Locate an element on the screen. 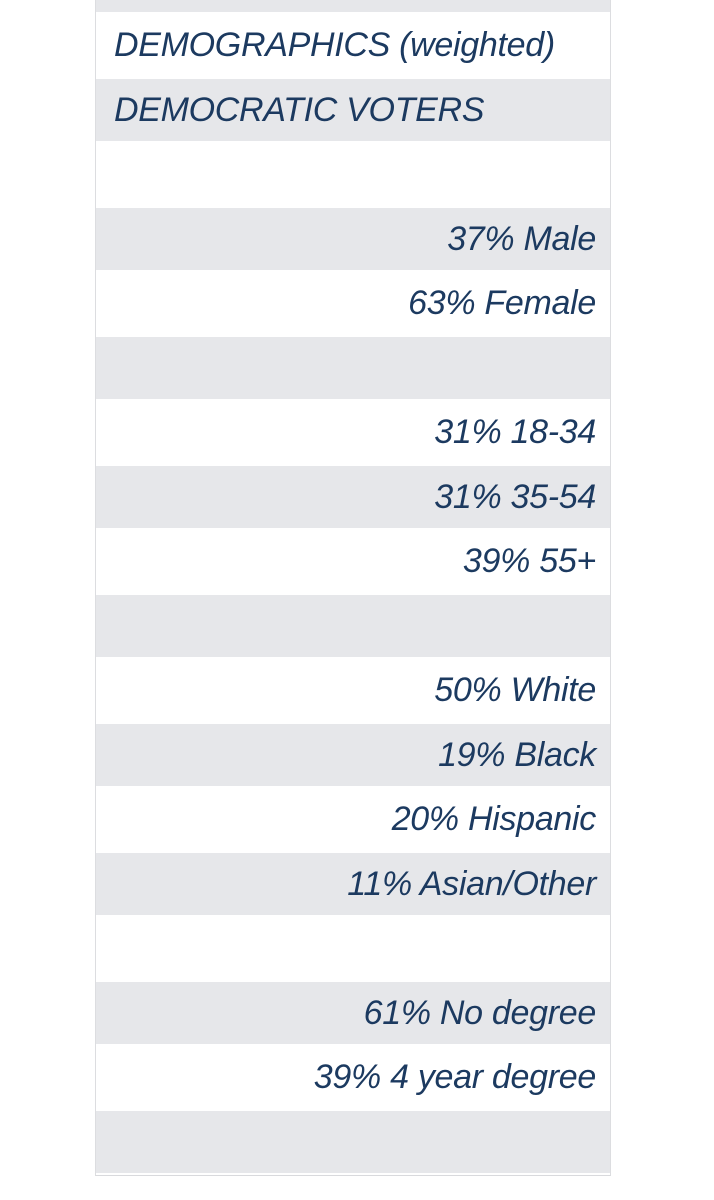  value-cell: 39% 4 year degree is located at coordinates (455, 1077).